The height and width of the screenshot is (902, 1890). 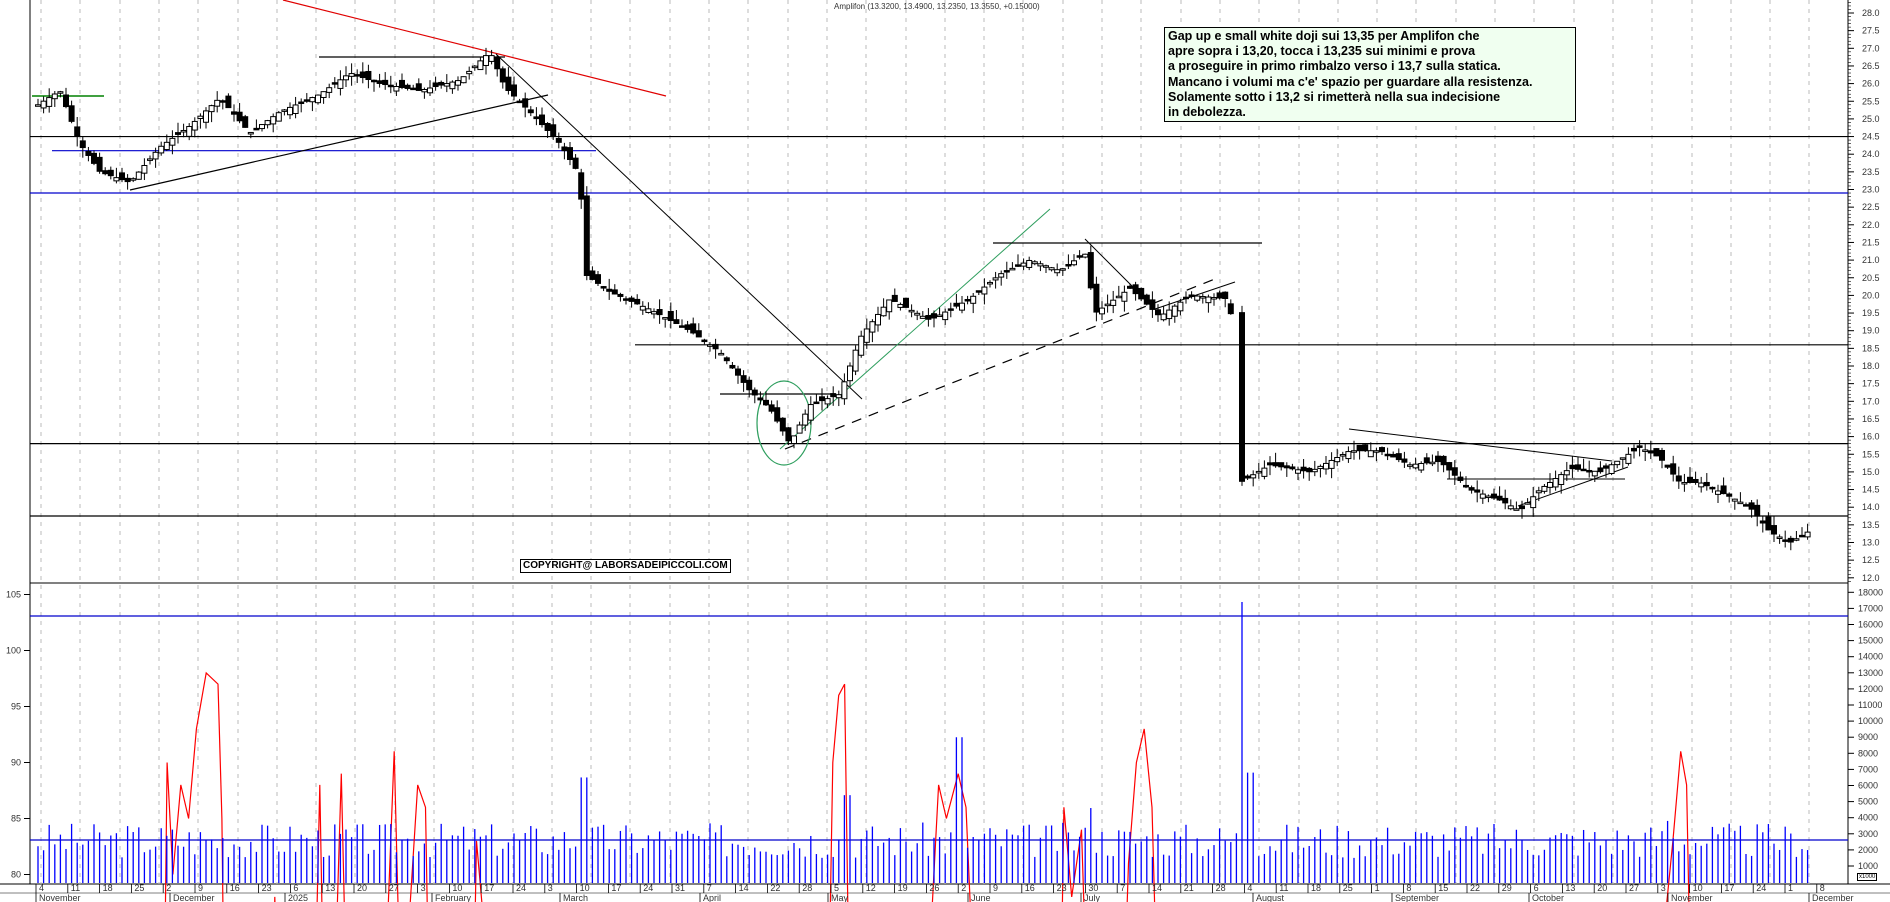 What do you see at coordinates (1868, 786) in the screenshot?
I see `volume-tick-label: 6000` at bounding box center [1868, 786].